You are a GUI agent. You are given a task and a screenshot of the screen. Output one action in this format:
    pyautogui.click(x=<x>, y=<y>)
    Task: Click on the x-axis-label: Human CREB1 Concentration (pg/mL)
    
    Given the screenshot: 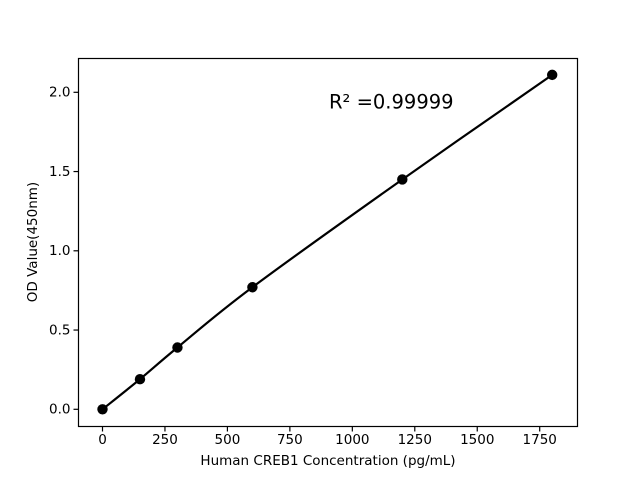 What is the action you would take?
    pyautogui.click(x=328, y=461)
    